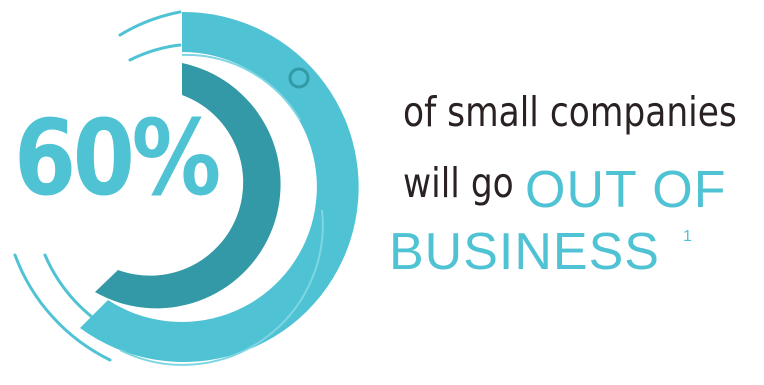 The height and width of the screenshot is (385, 764). Describe the element at coordinates (155, 52) in the screenshot. I see `outer-arc-top-inner` at that location.